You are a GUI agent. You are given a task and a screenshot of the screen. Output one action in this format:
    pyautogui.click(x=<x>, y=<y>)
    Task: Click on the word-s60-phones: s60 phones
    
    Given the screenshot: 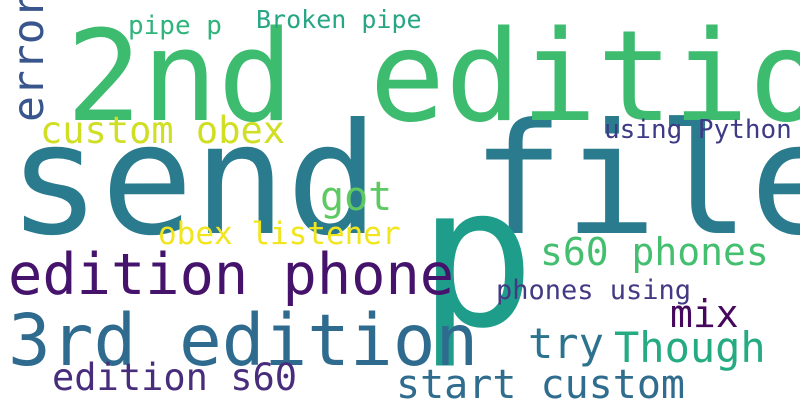 What is the action you would take?
    pyautogui.click(x=654, y=252)
    